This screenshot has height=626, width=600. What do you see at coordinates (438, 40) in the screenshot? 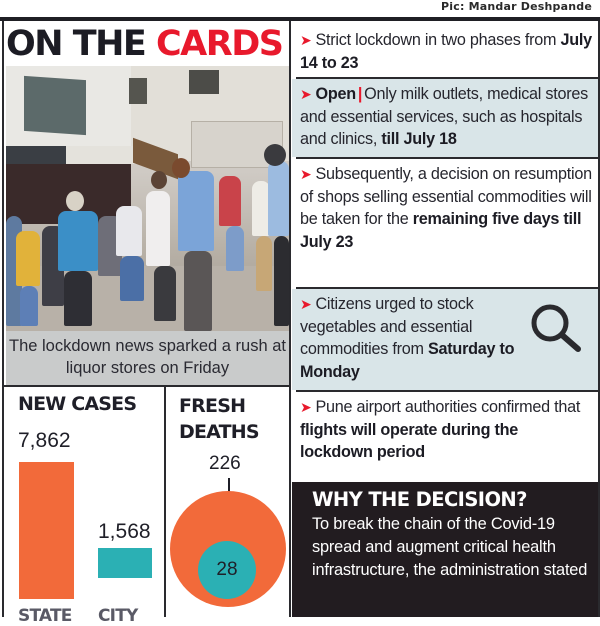
I see `point-text: Strict lockdown in two phases from` at bounding box center [438, 40].